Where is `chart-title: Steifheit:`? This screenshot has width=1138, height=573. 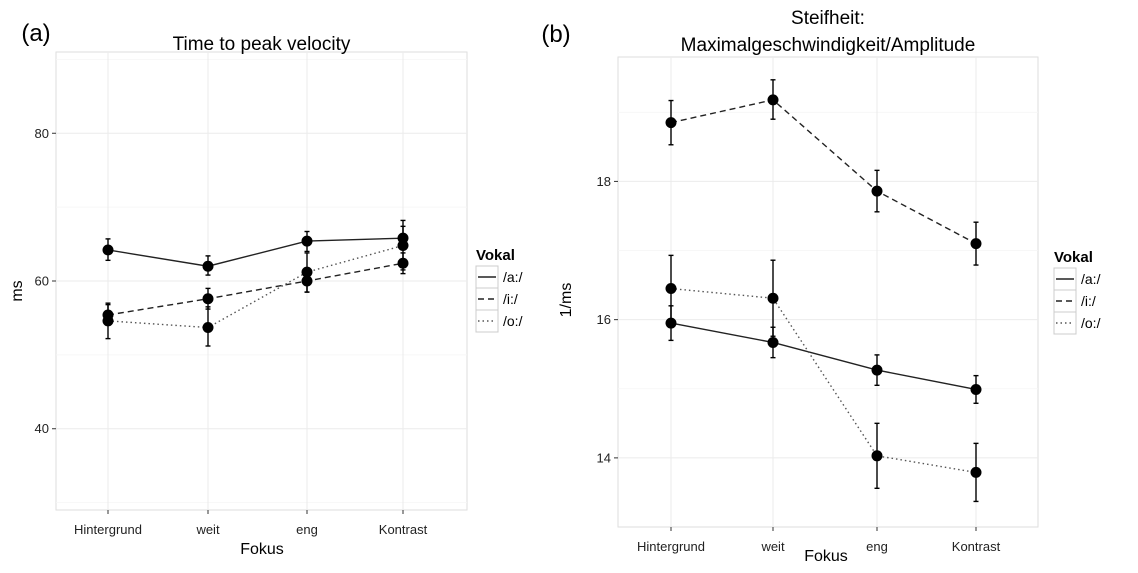
chart-title: Steifheit: is located at coordinates (828, 18).